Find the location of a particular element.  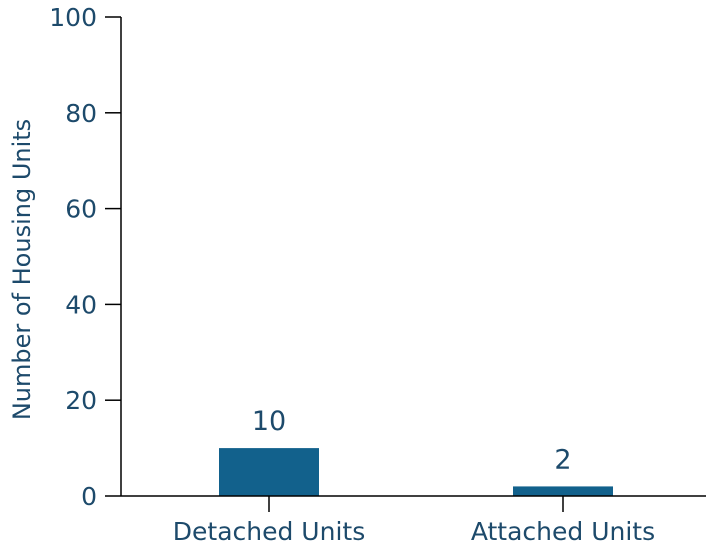

bars: 10 2 is located at coordinates (416, 451).